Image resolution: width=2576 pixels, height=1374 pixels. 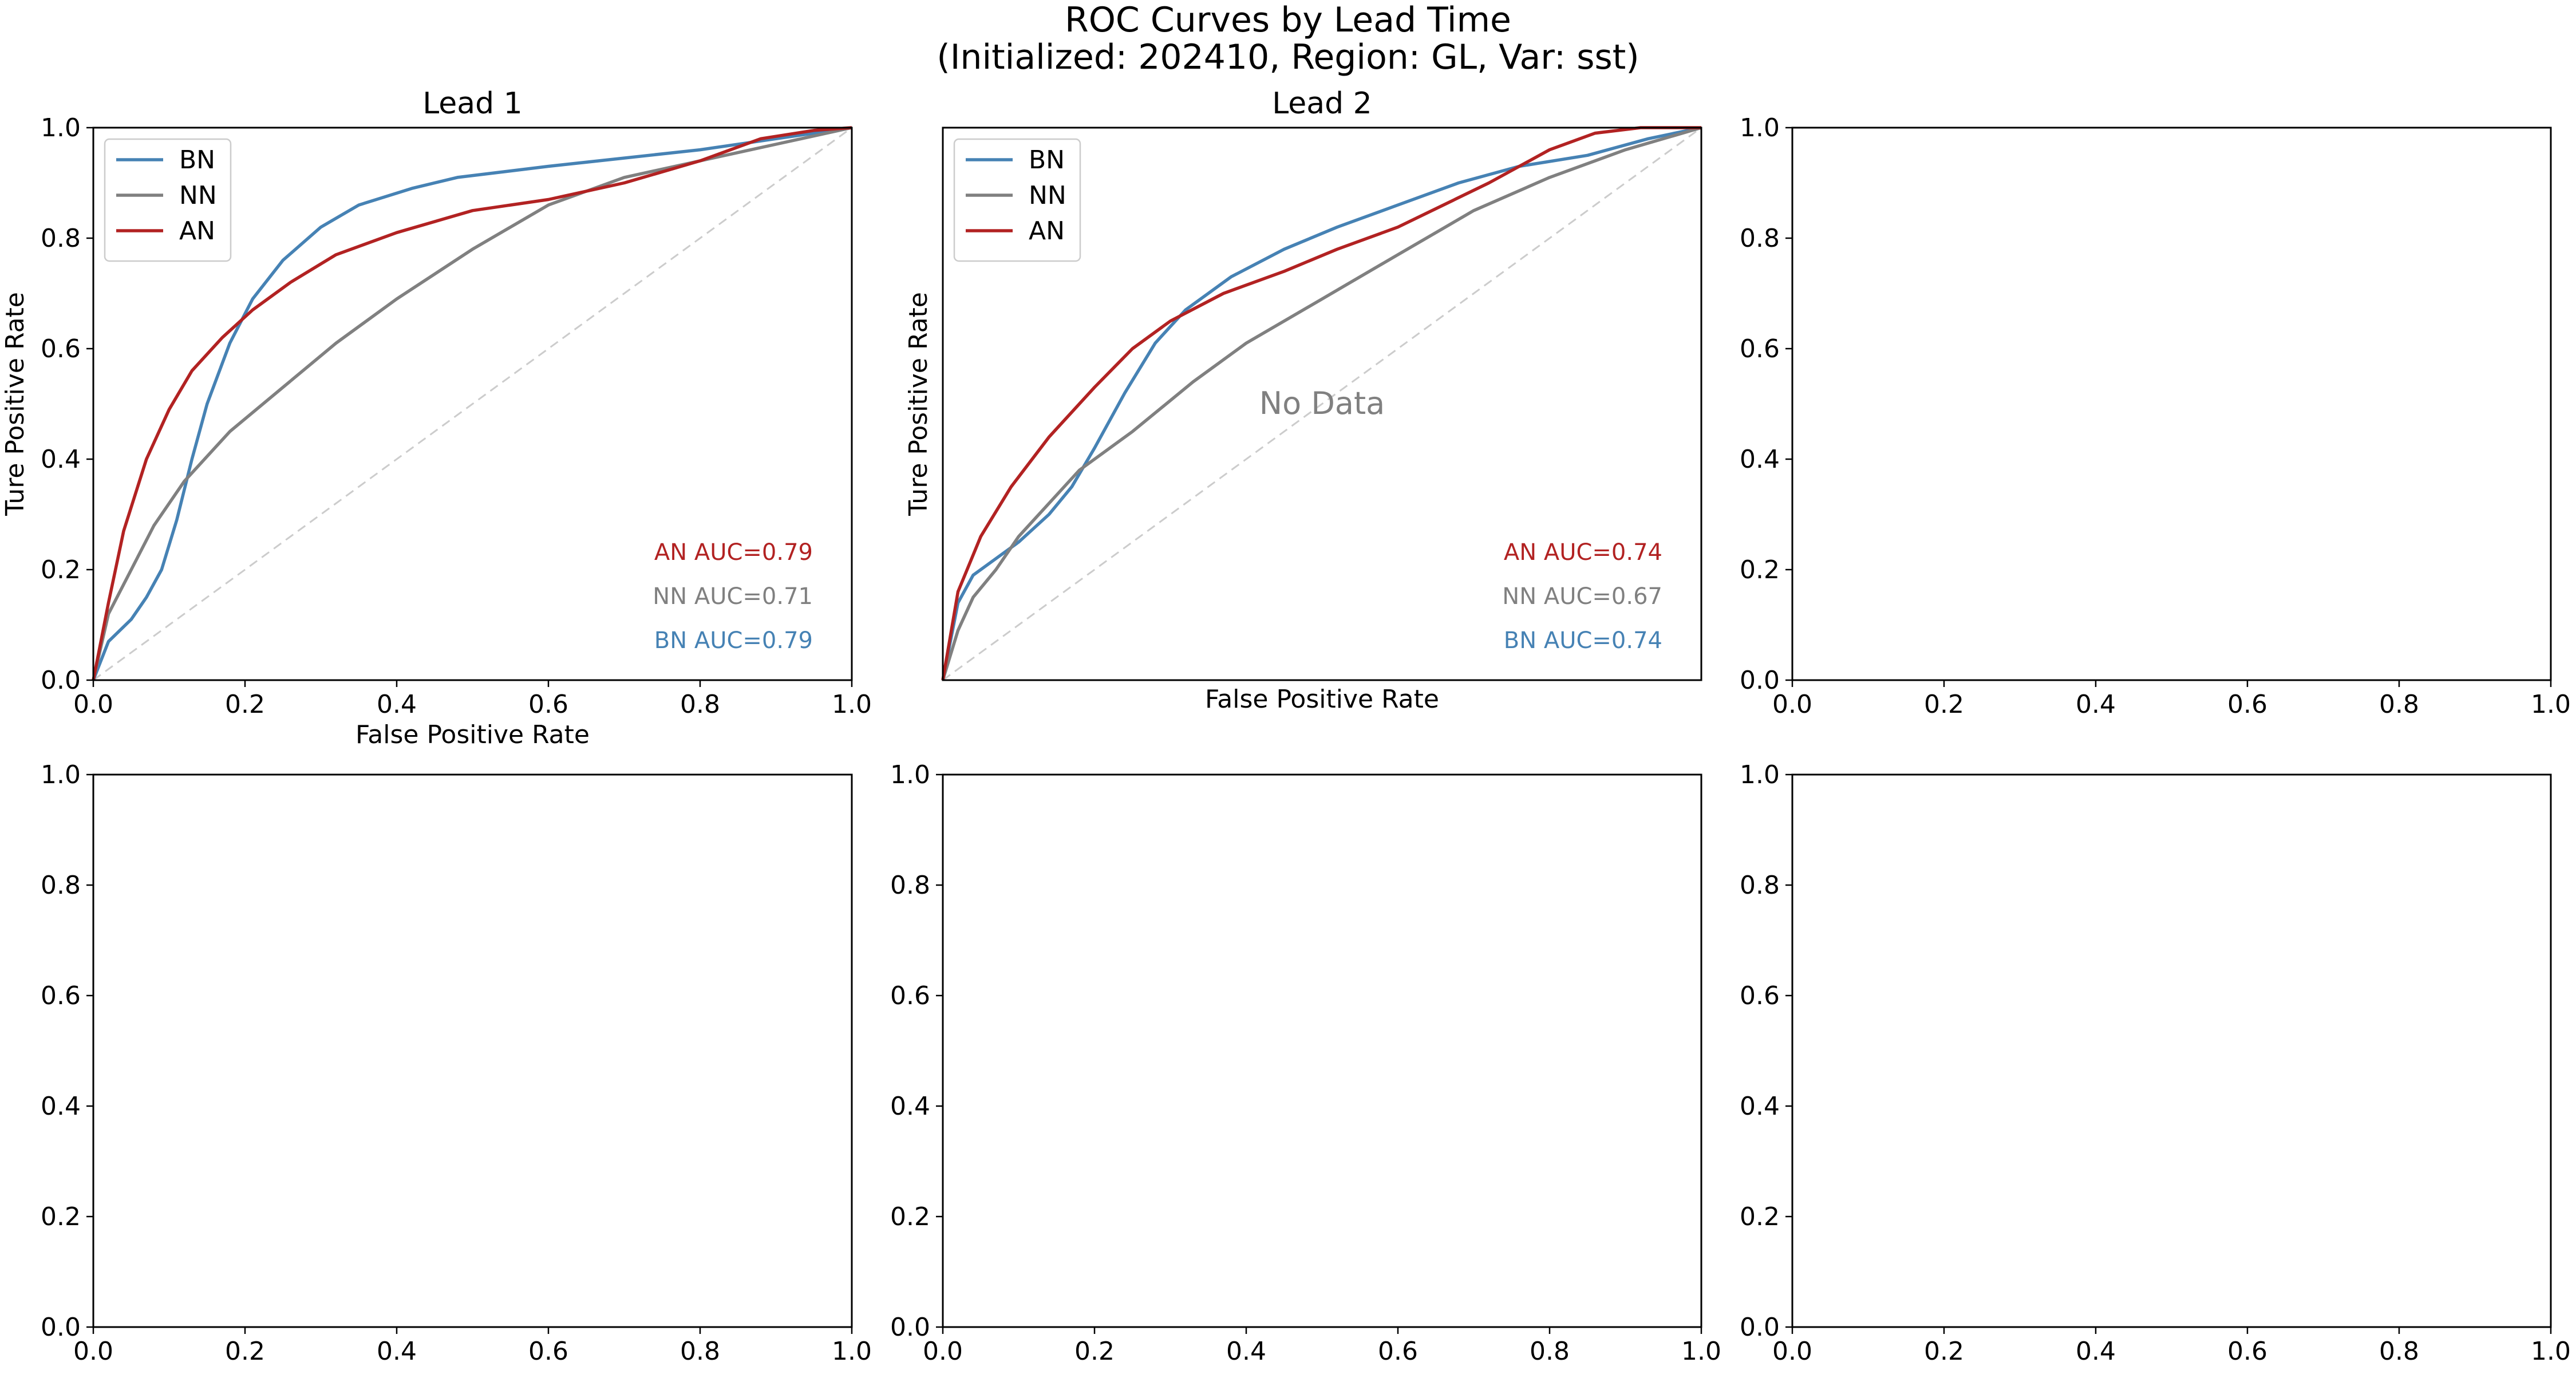 I want to click on subplot-title: Lead 1, so click(x=472, y=104).